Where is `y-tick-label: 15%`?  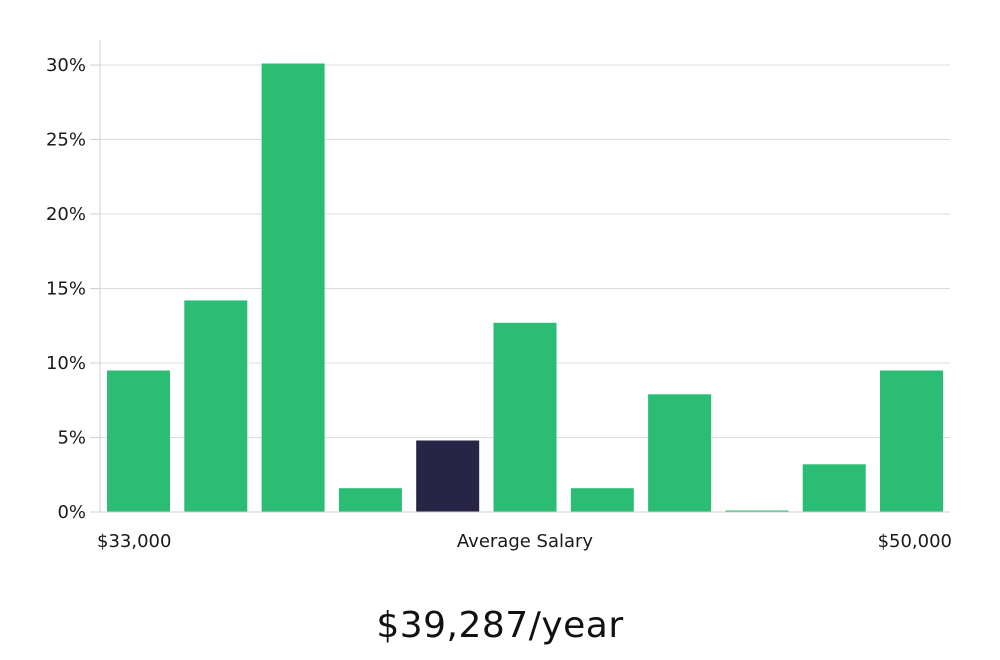 y-tick-label: 15% is located at coordinates (66, 289).